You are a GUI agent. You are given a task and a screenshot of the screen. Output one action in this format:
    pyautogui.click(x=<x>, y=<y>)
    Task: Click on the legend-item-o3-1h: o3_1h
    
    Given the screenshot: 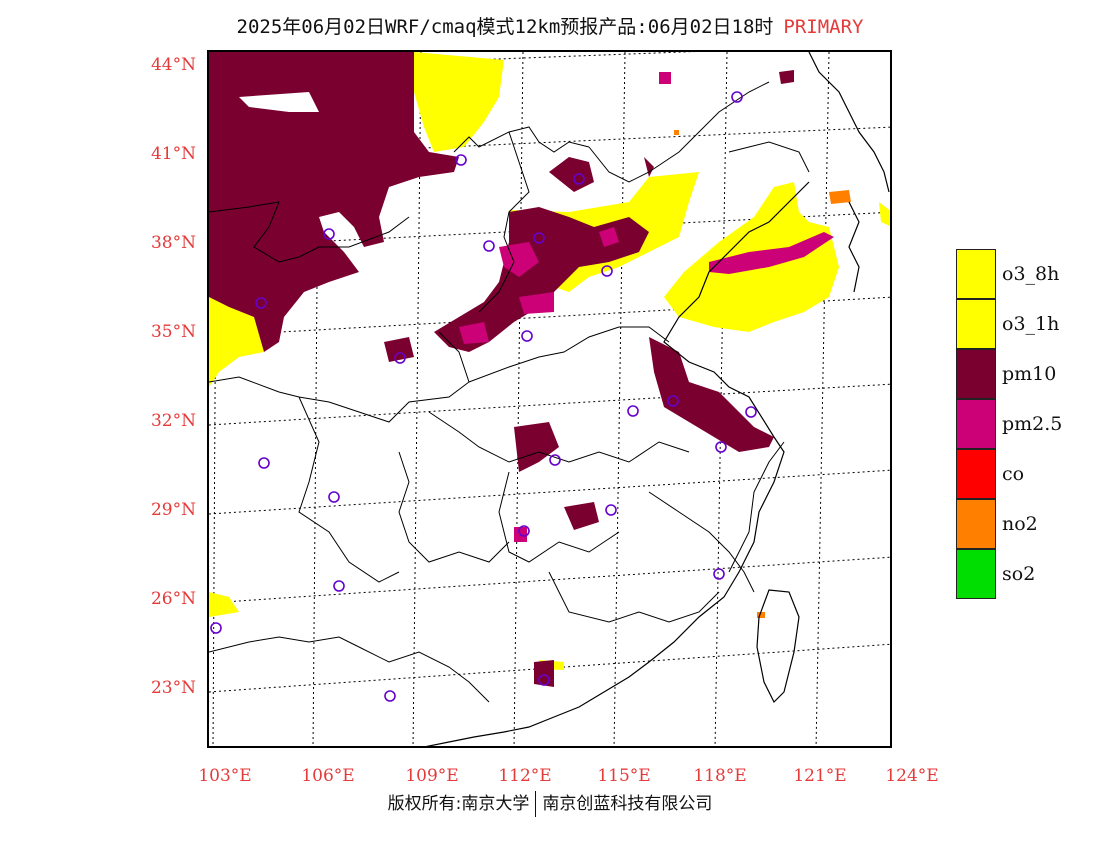 What is the action you would take?
    pyautogui.click(x=1021, y=324)
    